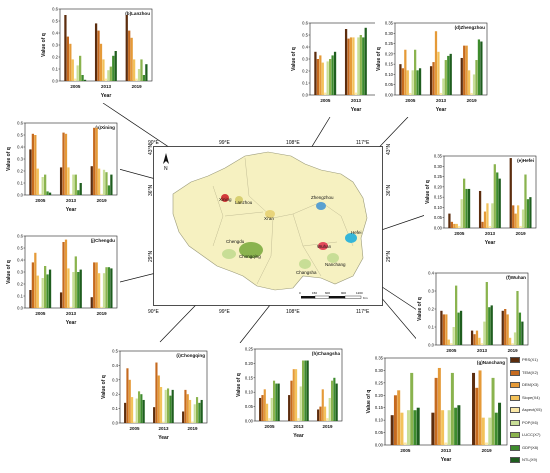 The height and width of the screenshot is (473, 550). I want to click on city-label-xian: Xi'an, so click(269, 218).